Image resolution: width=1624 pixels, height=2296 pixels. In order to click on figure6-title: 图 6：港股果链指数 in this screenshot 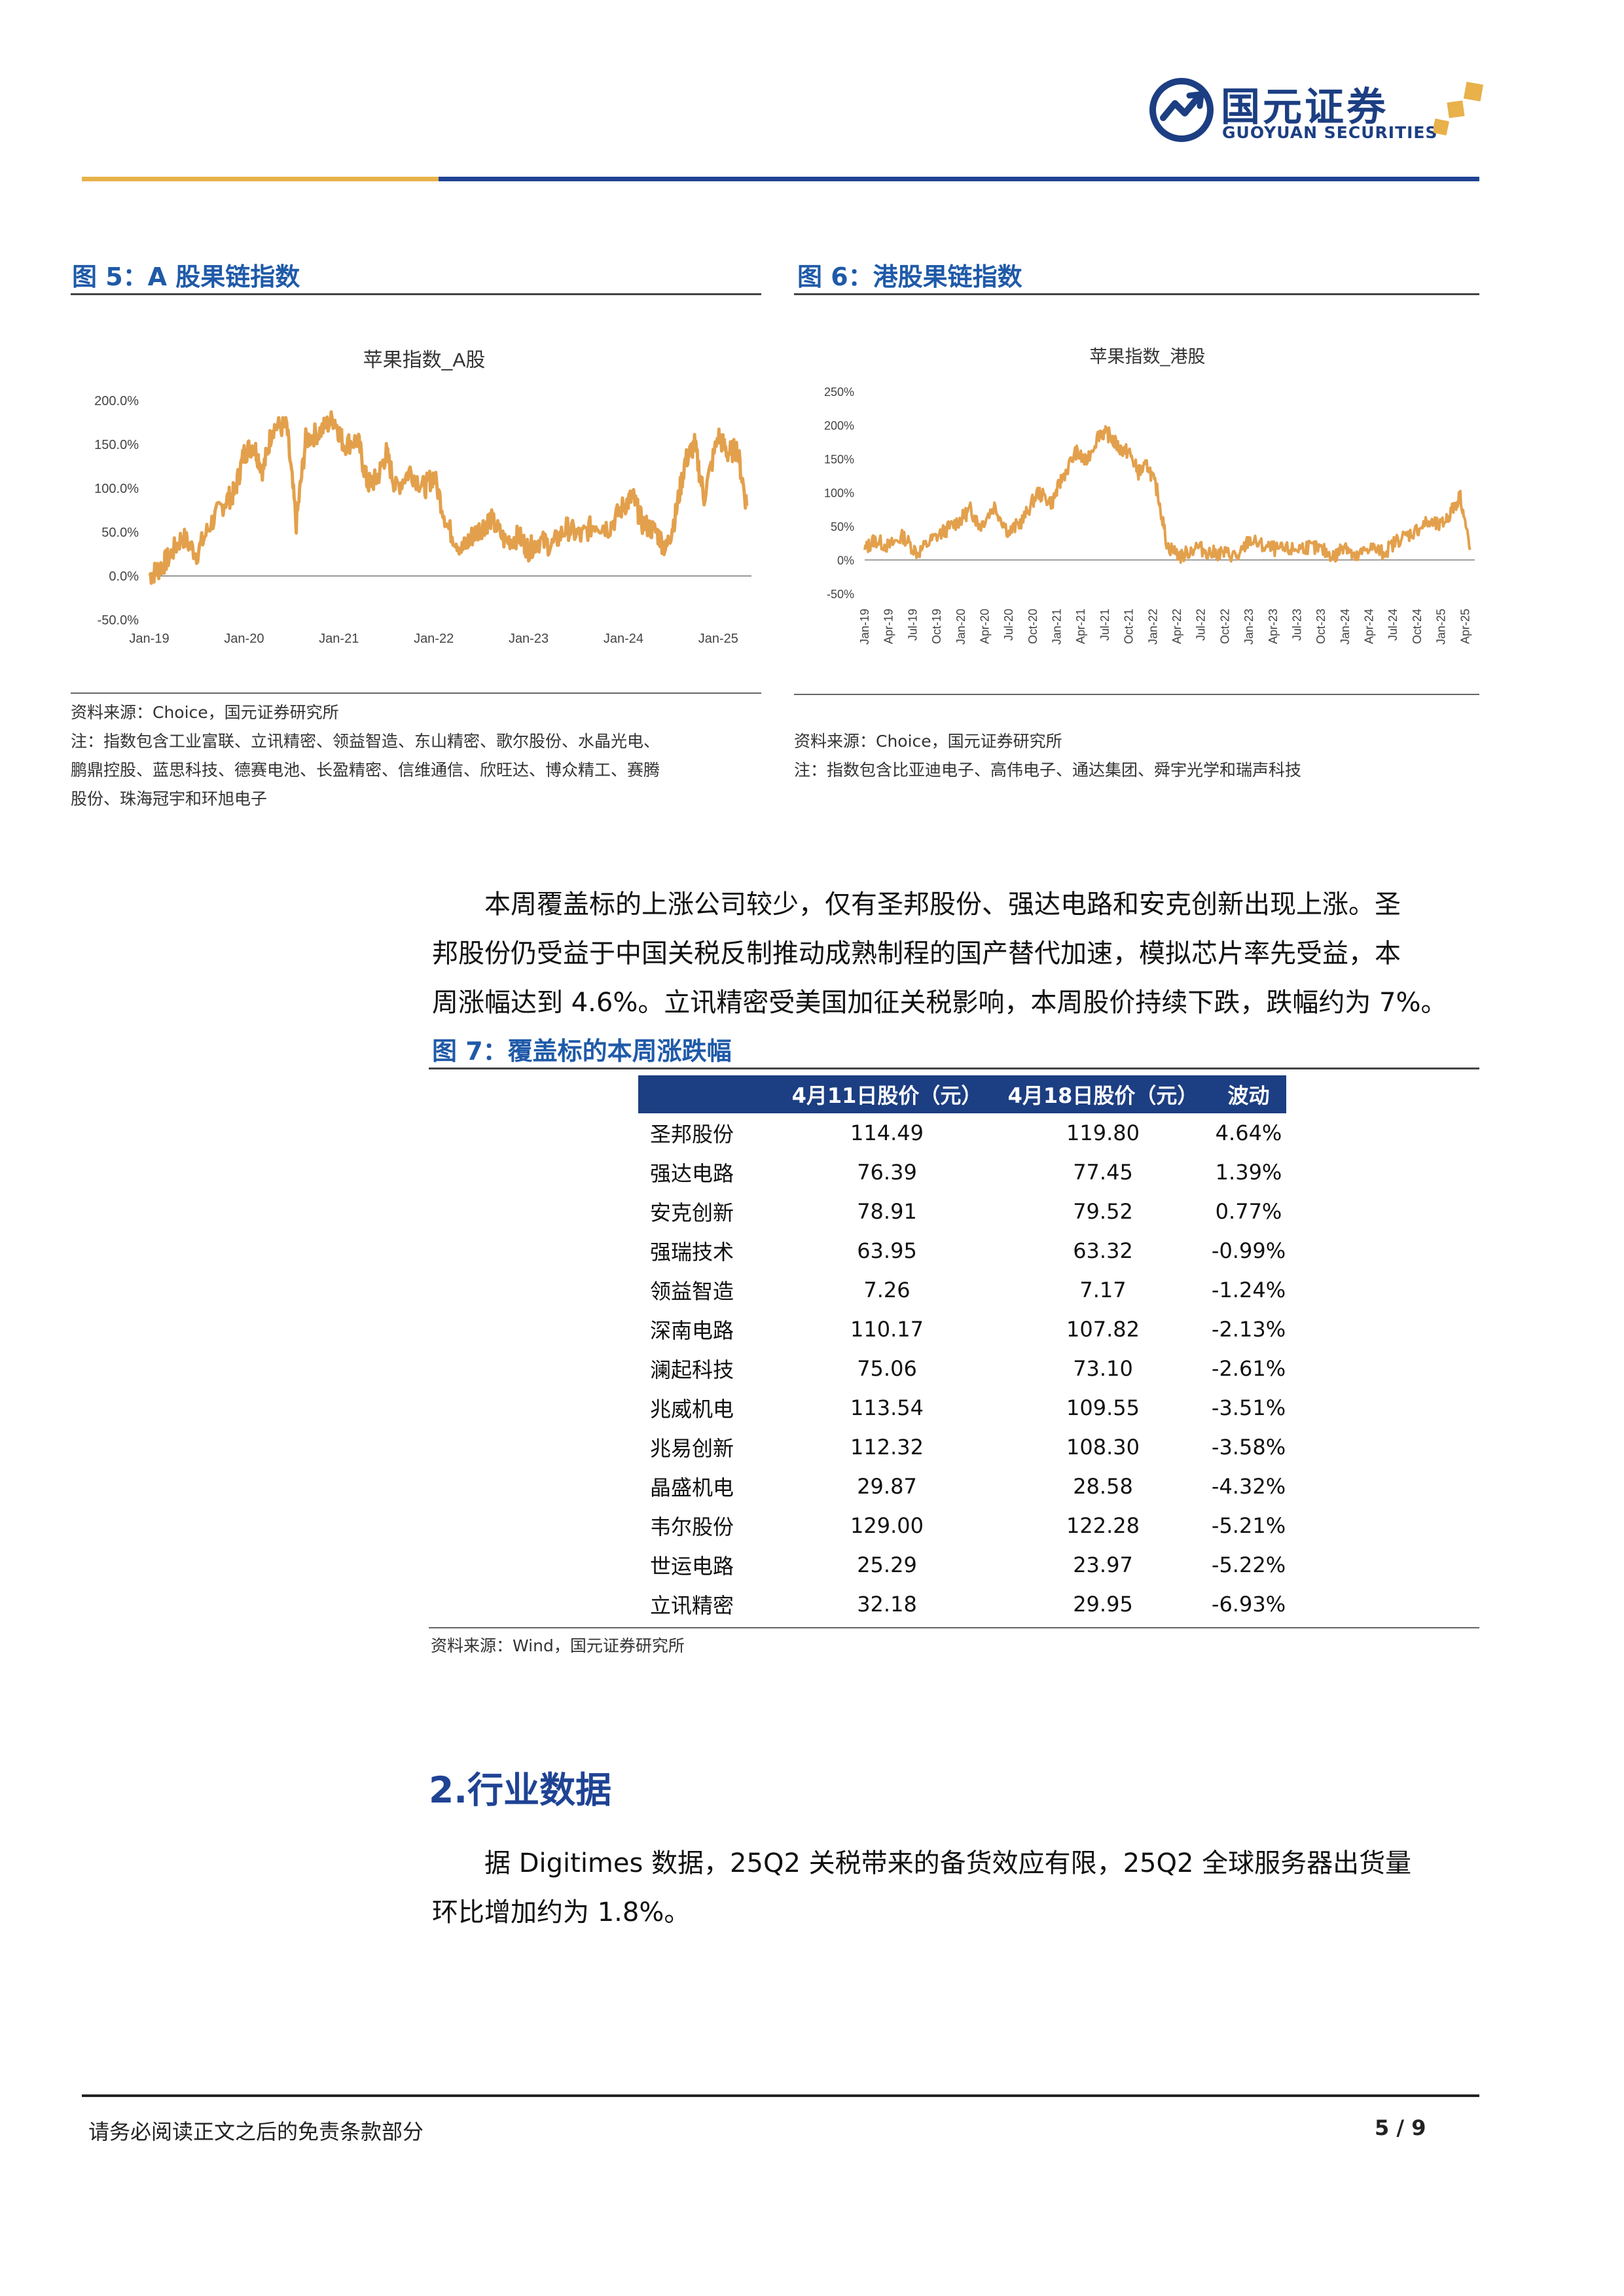, I will do `click(909, 276)`.